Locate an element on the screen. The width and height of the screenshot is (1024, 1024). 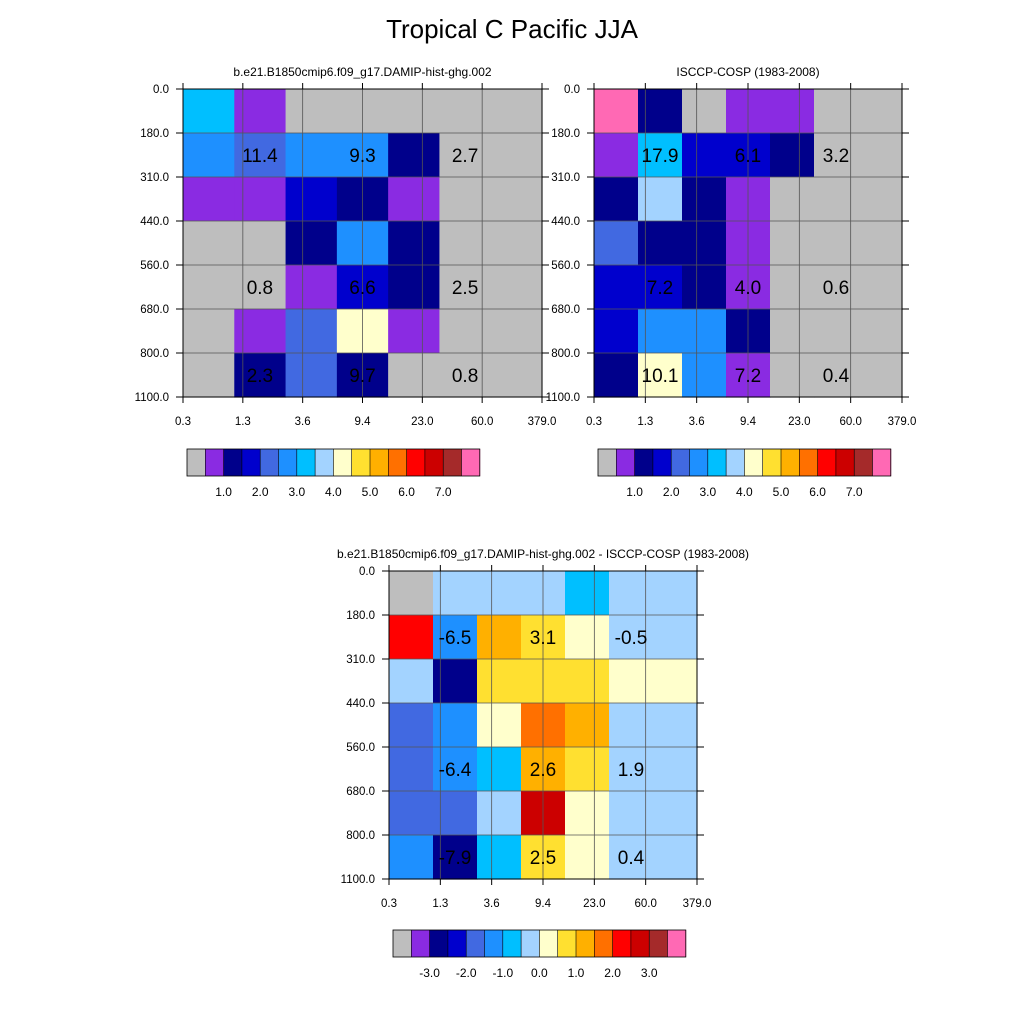
cell-value-label: 0.4 is located at coordinates (631, 858).